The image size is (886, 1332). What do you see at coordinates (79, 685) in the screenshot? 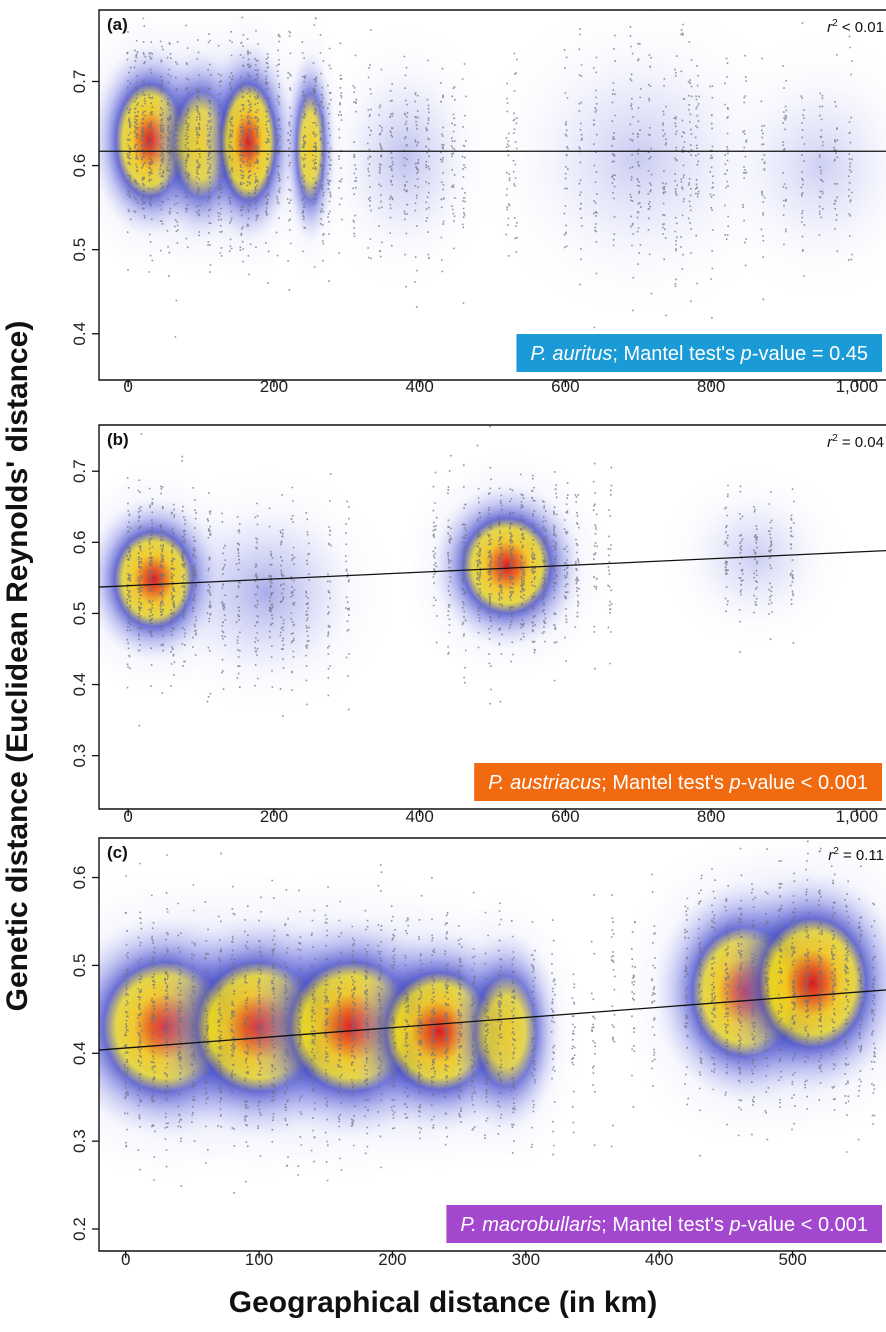
I see `y-tick-label: 0.4` at bounding box center [79, 685].